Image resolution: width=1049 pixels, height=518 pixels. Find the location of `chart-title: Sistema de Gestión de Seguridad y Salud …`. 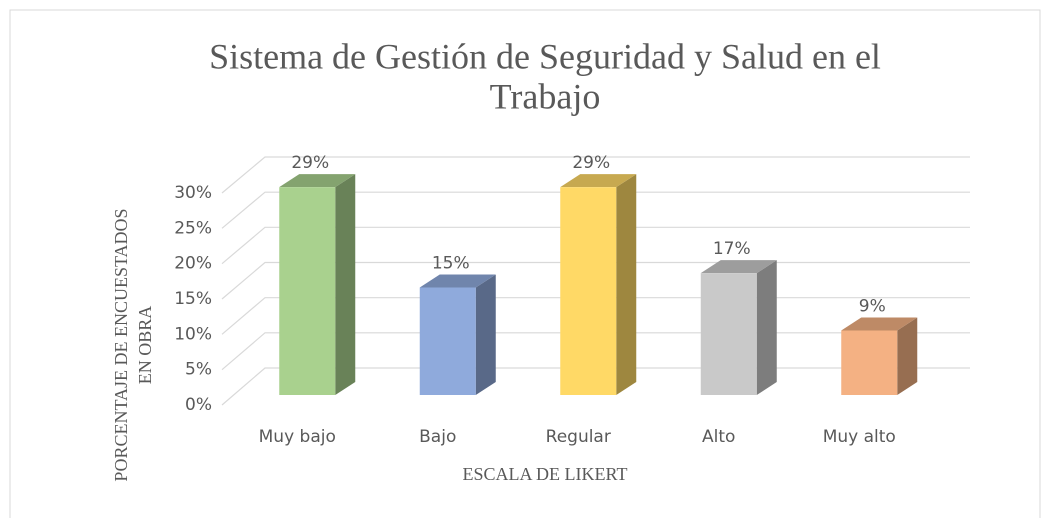

chart-title: Sistema de Gestión de Seguridad y Salud … is located at coordinates (545, 56).